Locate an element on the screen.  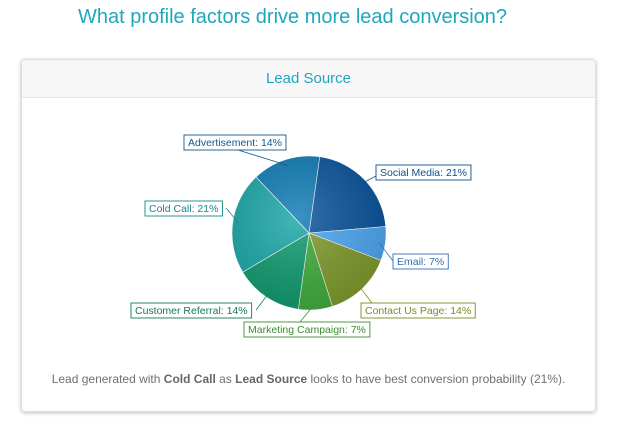
slice-label: Marketing Campaign: 7% is located at coordinates (307, 329).